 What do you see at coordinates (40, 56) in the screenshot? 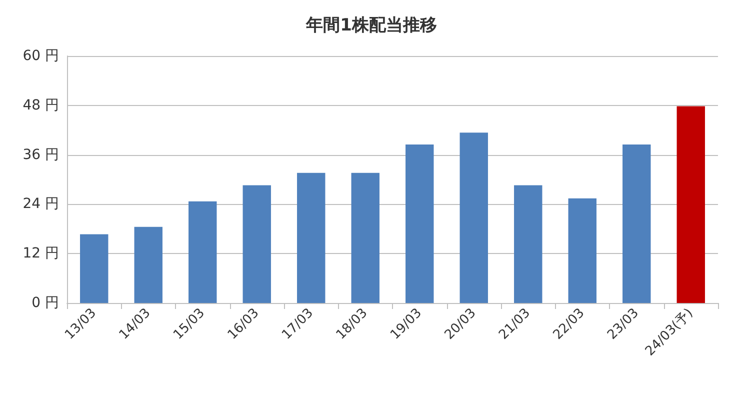
I see `y-tick-label: 60 円` at bounding box center [40, 56].